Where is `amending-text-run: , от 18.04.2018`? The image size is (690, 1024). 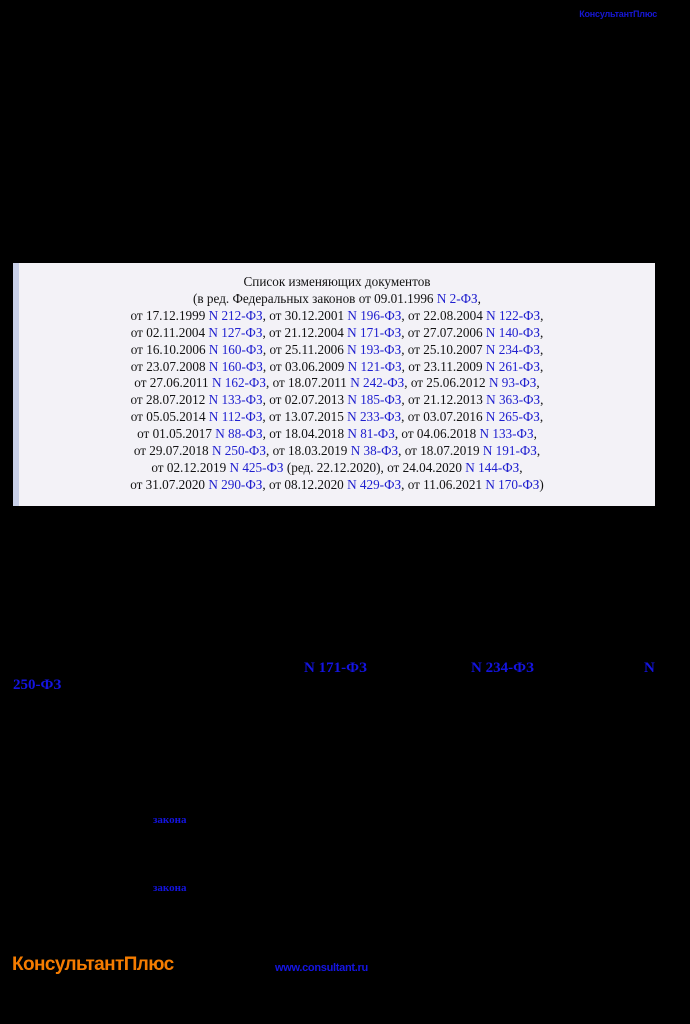
amending-text-run: , от 18.04.2018 is located at coordinates (305, 434).